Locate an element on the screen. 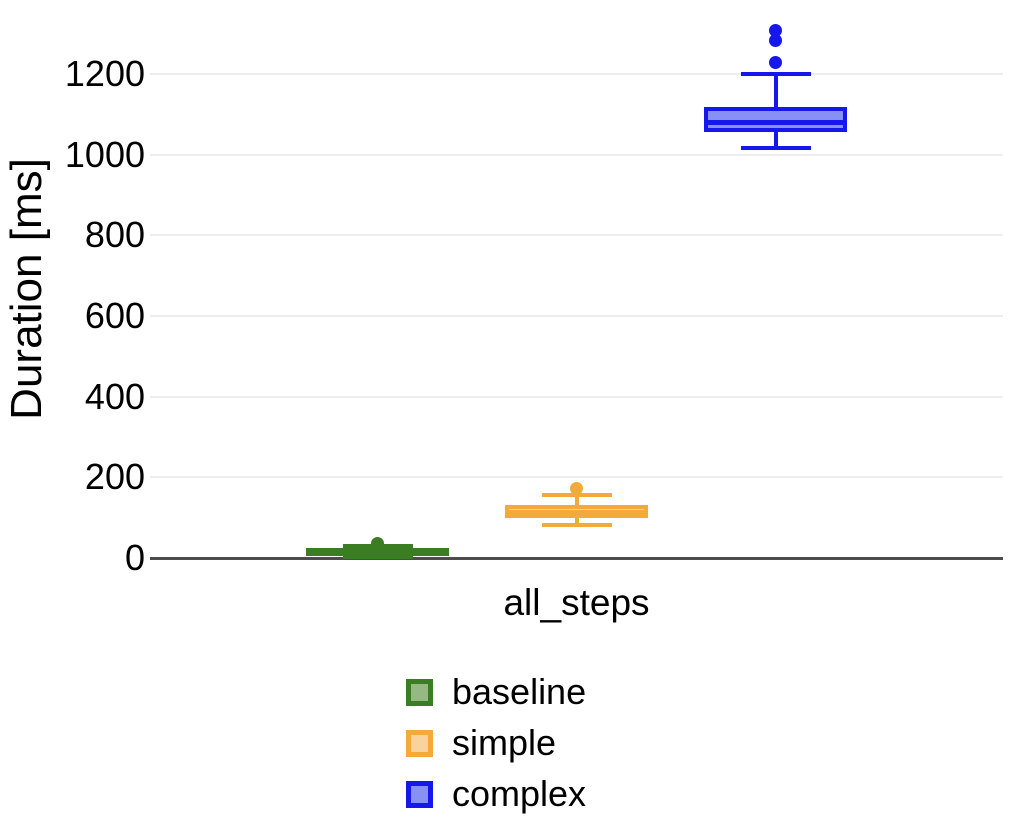 Image resolution: width=1016 pixels, height=828 pixels. y-tick-label: 800 is located at coordinates (114, 235).